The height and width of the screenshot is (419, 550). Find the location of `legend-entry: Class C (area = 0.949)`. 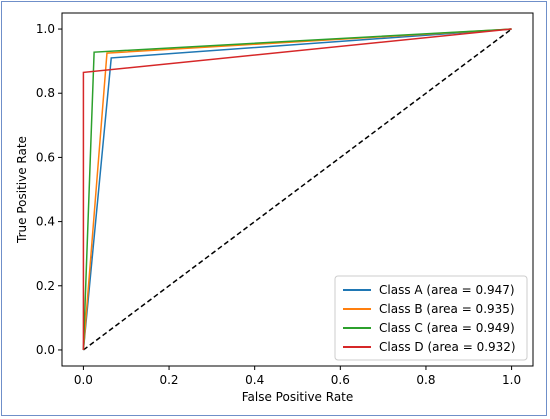

legend-entry: Class C (area = 0.949) is located at coordinates (447, 328).